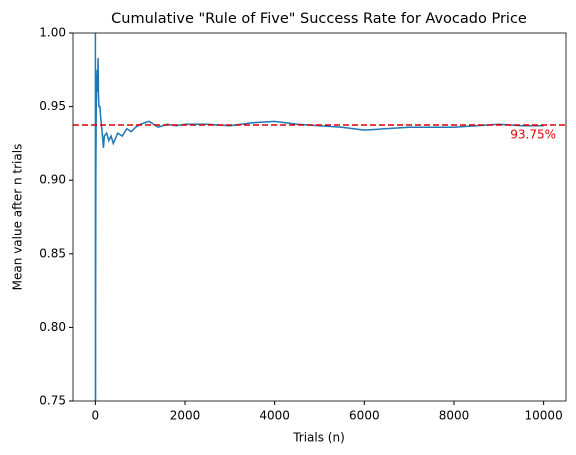 This screenshot has height=455, width=576. I want to click on x-tick-label: 8000, so click(454, 416).